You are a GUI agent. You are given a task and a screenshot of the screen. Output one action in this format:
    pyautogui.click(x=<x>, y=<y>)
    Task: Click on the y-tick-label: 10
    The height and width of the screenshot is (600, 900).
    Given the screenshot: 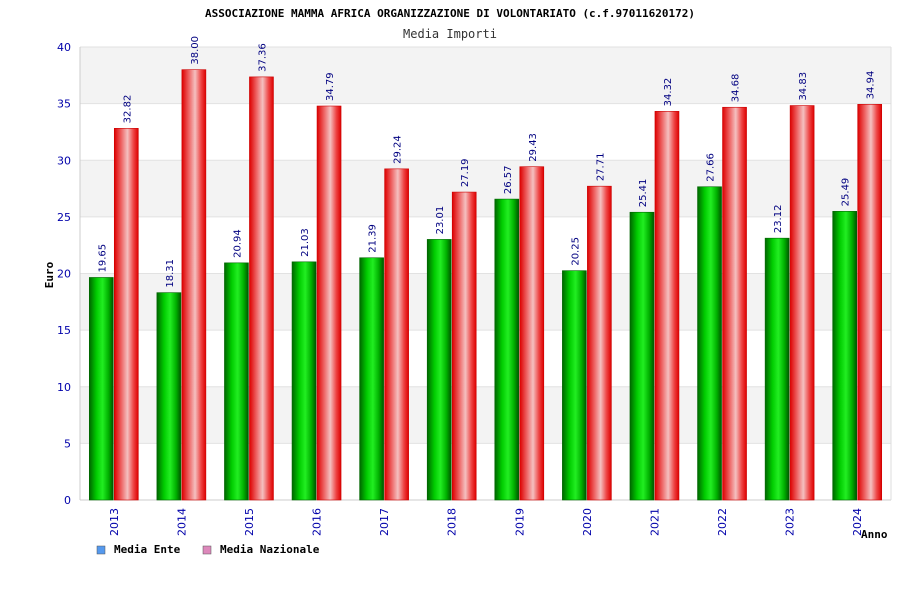 What is the action you would take?
    pyautogui.click(x=64, y=387)
    